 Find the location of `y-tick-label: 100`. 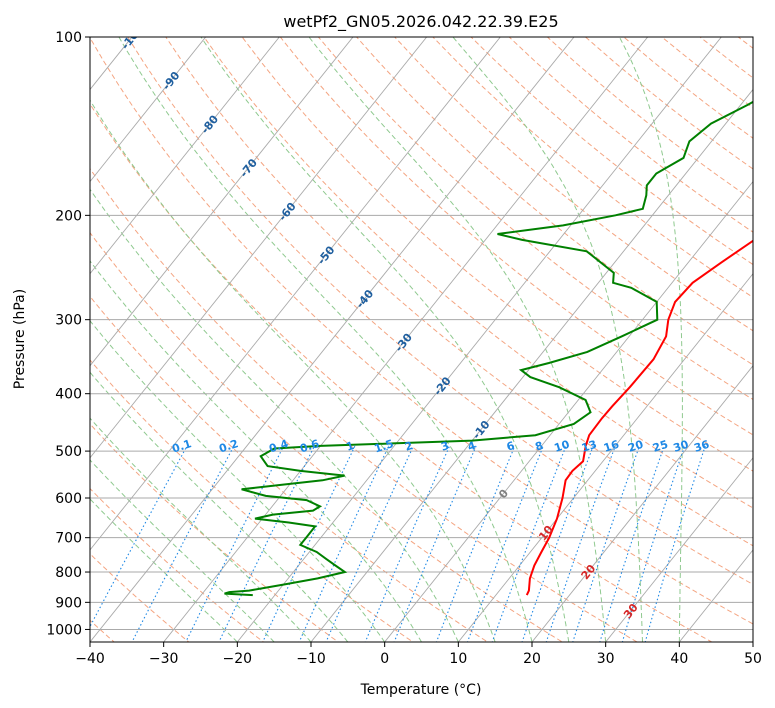

y-tick-label: 100 is located at coordinates (68, 38).